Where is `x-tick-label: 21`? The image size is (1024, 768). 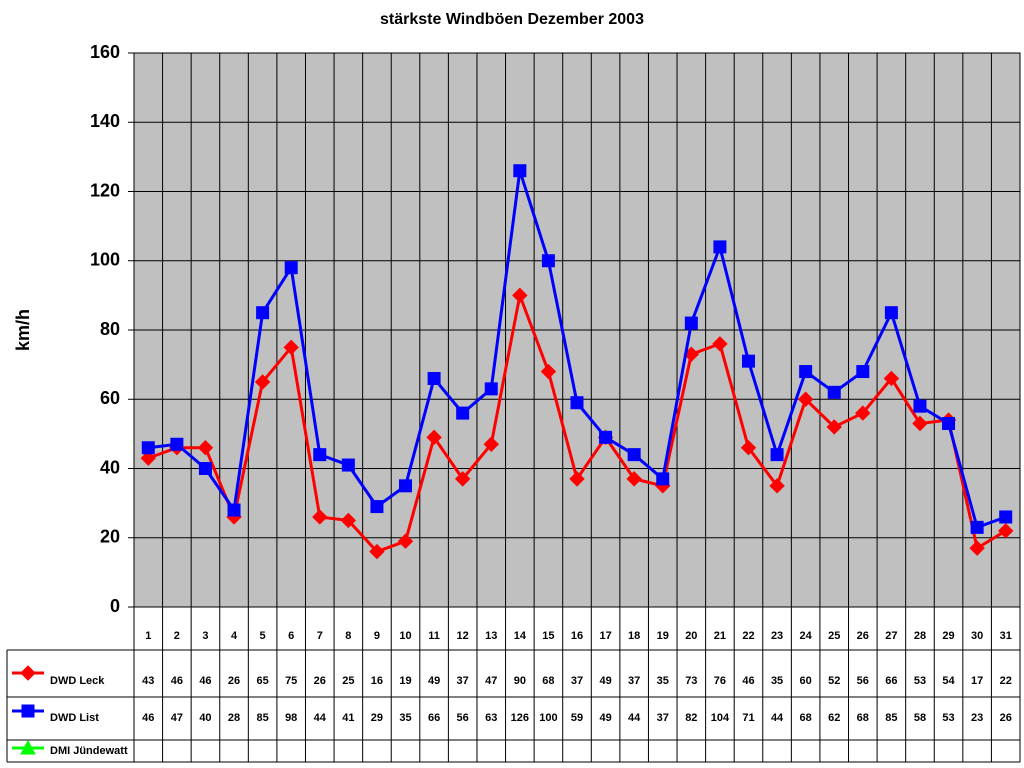 x-tick-label: 21 is located at coordinates (720, 636).